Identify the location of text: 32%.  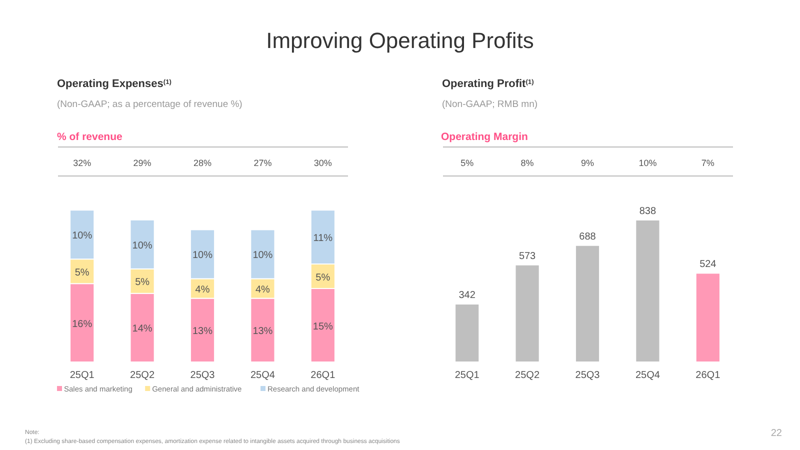
(82, 163).